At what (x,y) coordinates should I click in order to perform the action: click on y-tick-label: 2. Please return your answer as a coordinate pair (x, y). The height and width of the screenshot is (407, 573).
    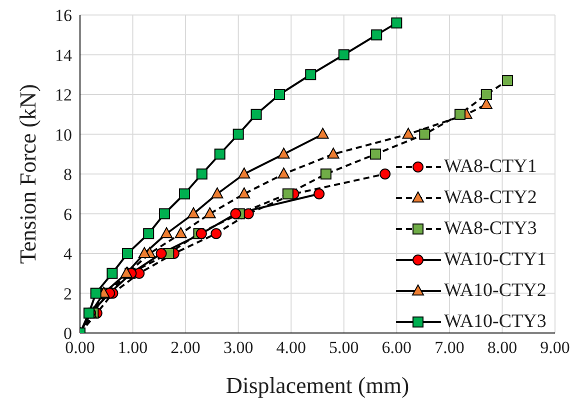
    Looking at the image, I should click on (68, 294).